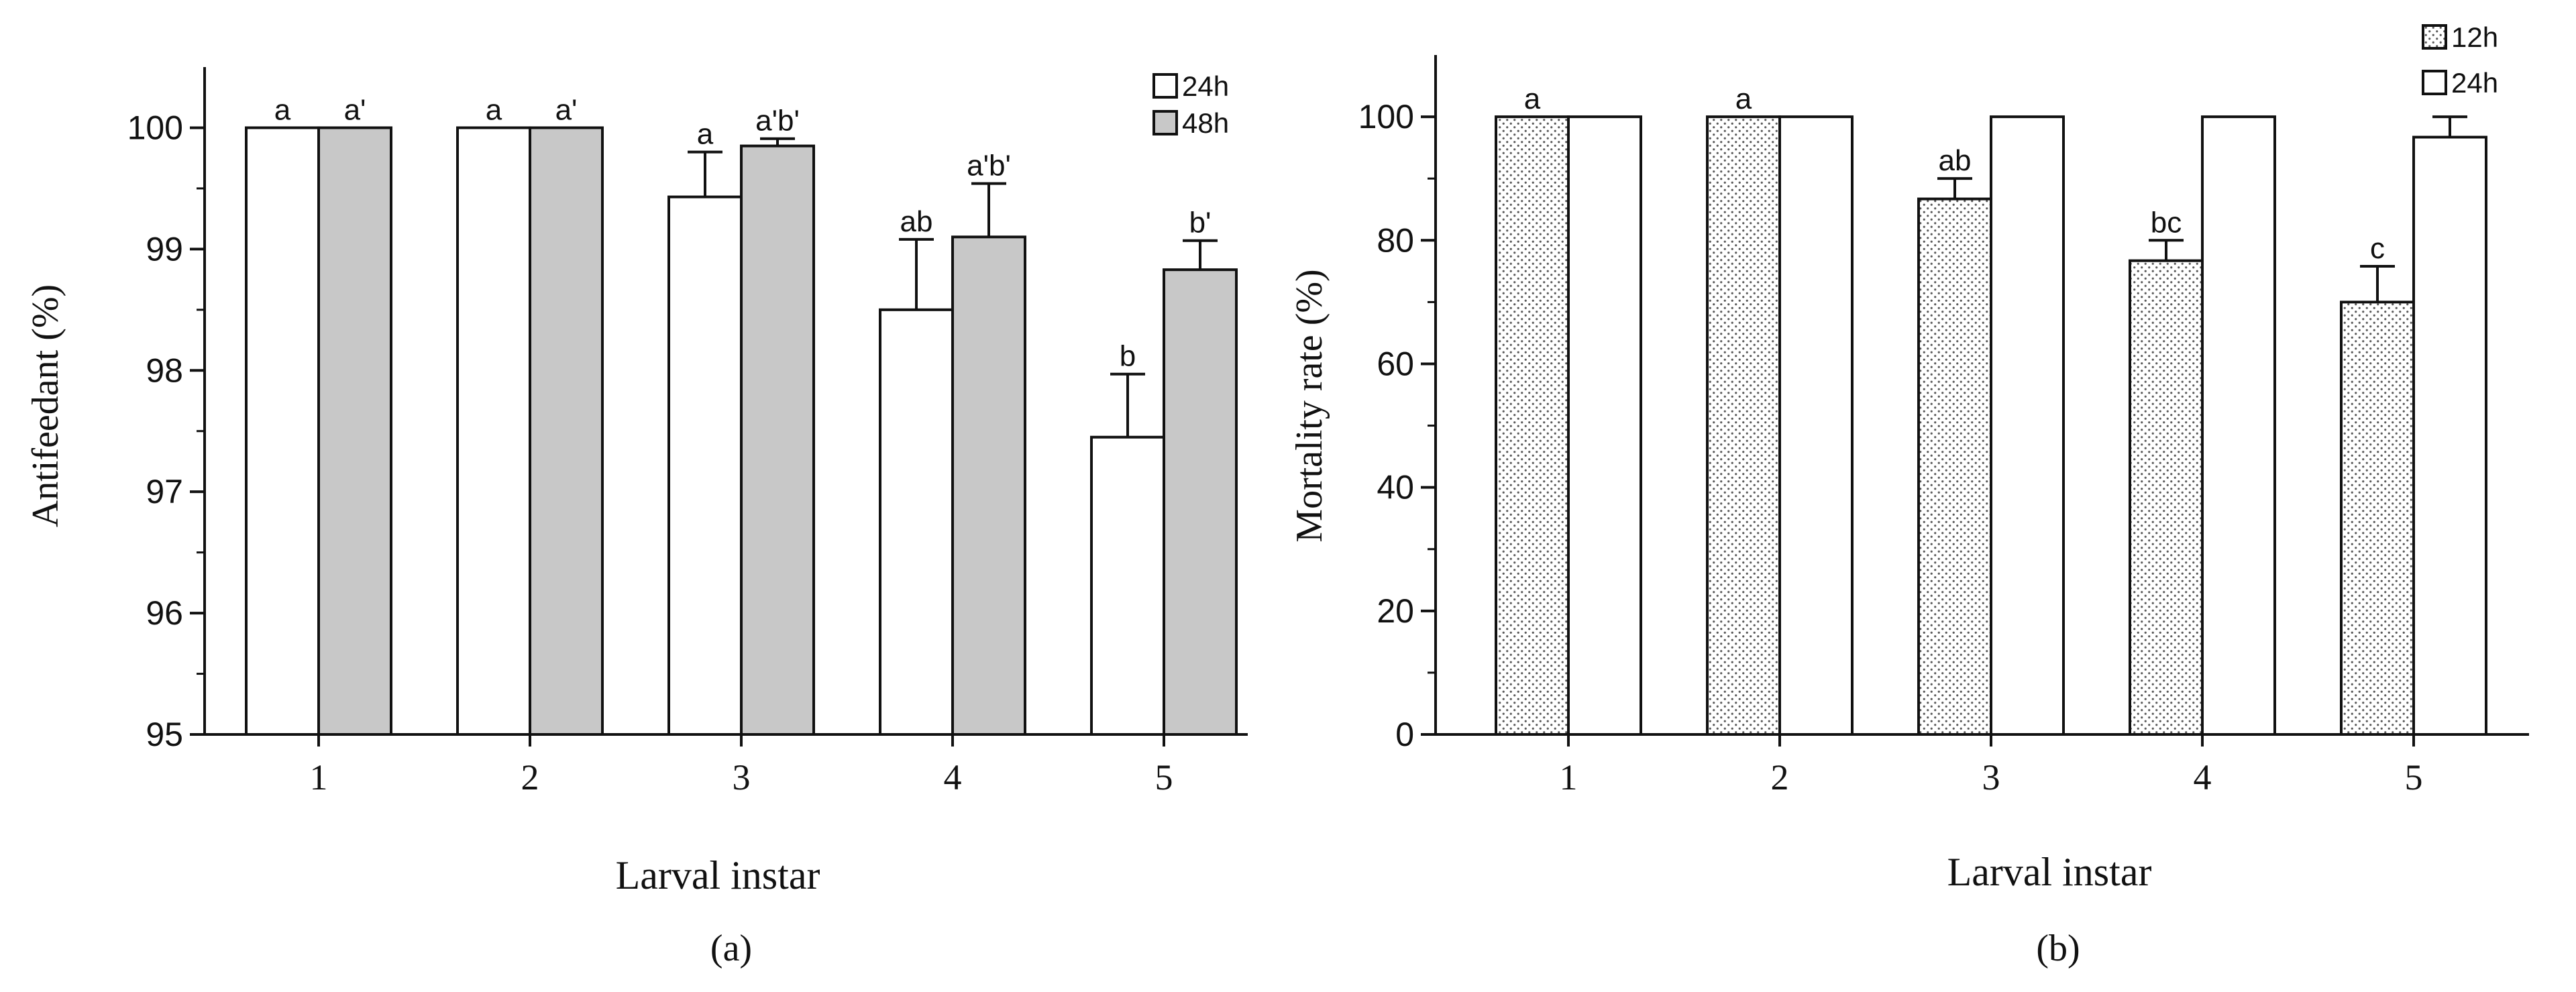 The height and width of the screenshot is (992, 2576). What do you see at coordinates (164, 492) in the screenshot?
I see `y-tick-label-a-97: 97` at bounding box center [164, 492].